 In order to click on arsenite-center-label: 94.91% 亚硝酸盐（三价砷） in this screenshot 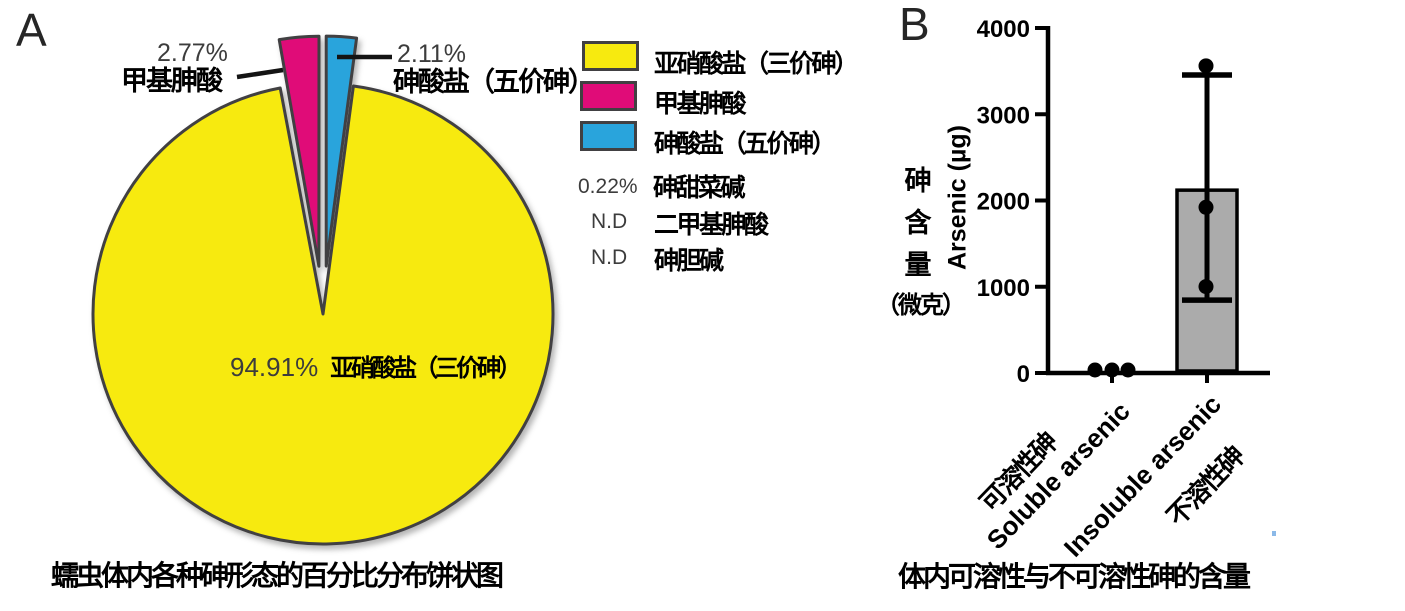, I will do `click(376, 367)`.